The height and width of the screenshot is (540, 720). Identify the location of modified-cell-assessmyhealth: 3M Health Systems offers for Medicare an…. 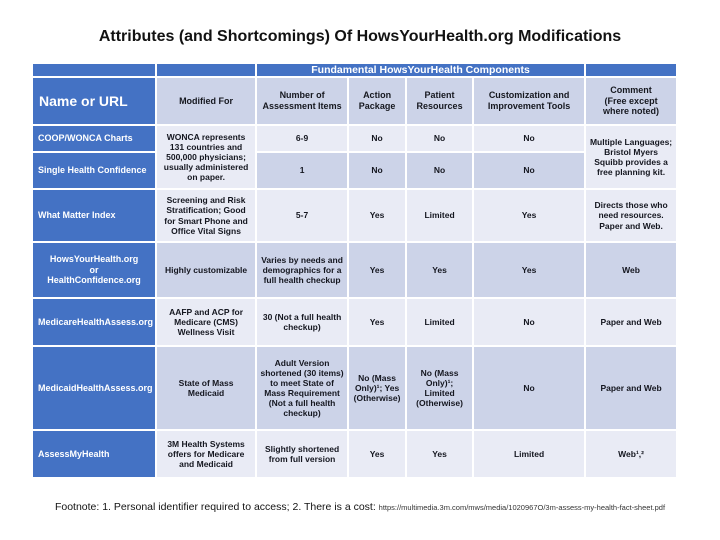
(206, 454).